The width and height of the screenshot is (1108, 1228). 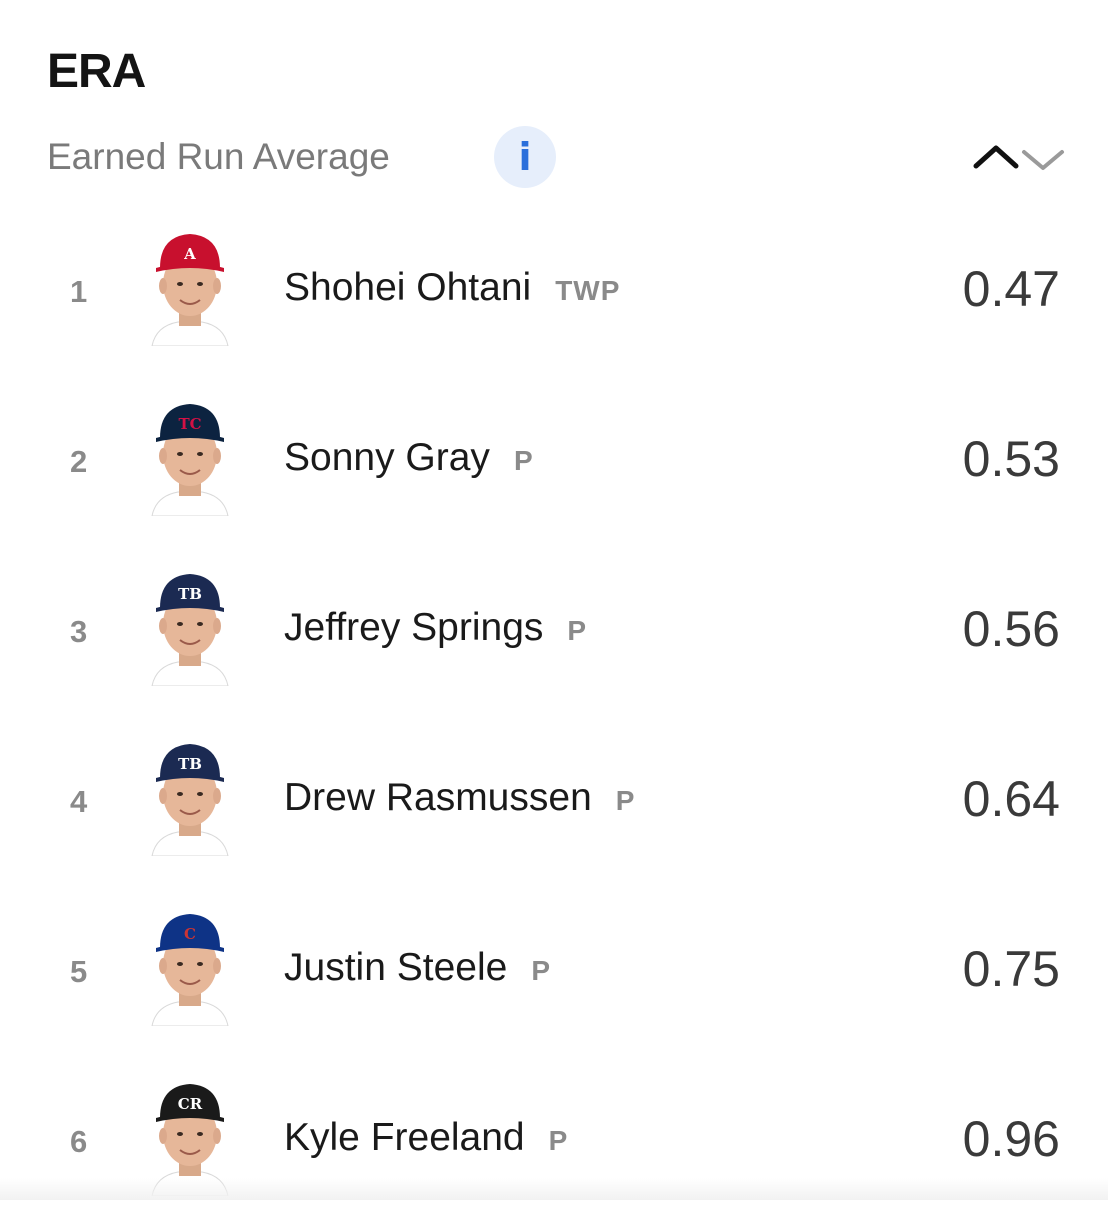 I want to click on player-row: 4, so click(x=554, y=803).